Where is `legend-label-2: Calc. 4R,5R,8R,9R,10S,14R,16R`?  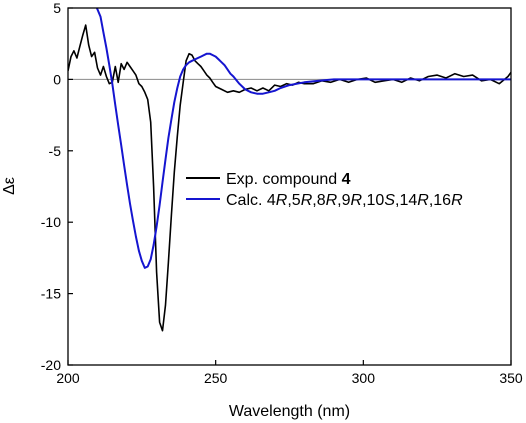
legend-label-2: Calc. 4R,5R,8R,9R,10S,14R,16R is located at coordinates (344, 200).